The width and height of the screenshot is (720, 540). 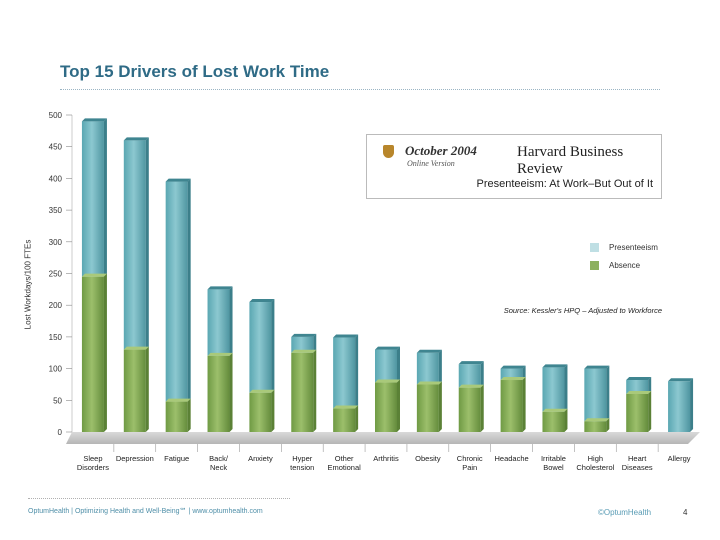 I want to click on legend-label-presenteeism: Presenteeism, so click(x=633, y=247).